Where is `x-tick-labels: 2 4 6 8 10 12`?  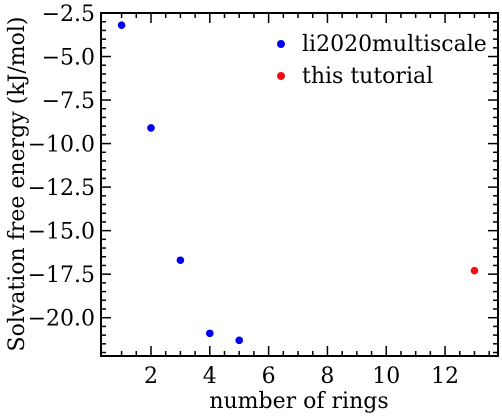
x-tick-labels: 2 4 6 8 10 12 is located at coordinates (301, 376).